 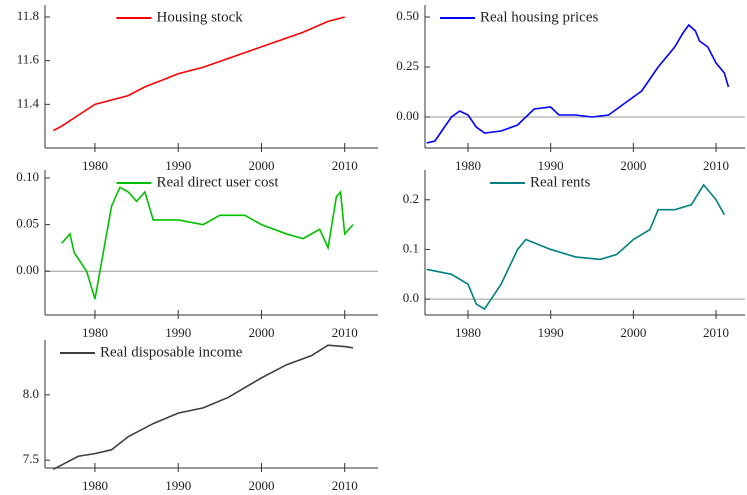 What do you see at coordinates (31, 458) in the screenshot?
I see `y-tick-label: 7.5` at bounding box center [31, 458].